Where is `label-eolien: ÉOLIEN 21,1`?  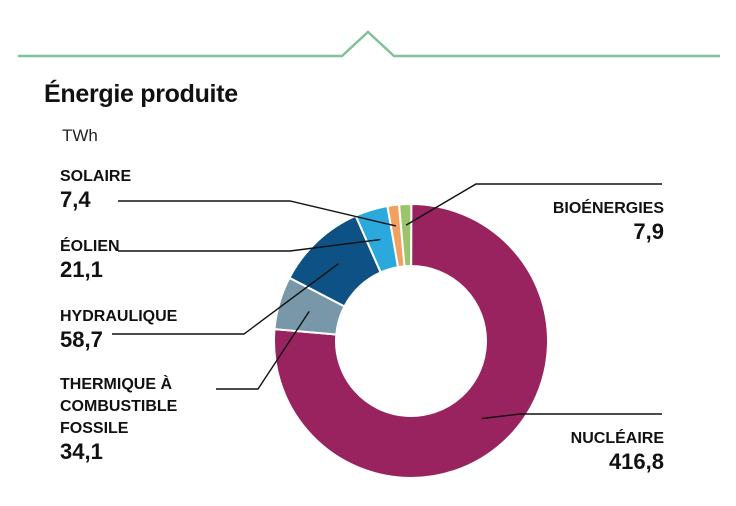
label-eolien: ÉOLIEN 21,1 is located at coordinates (90, 259).